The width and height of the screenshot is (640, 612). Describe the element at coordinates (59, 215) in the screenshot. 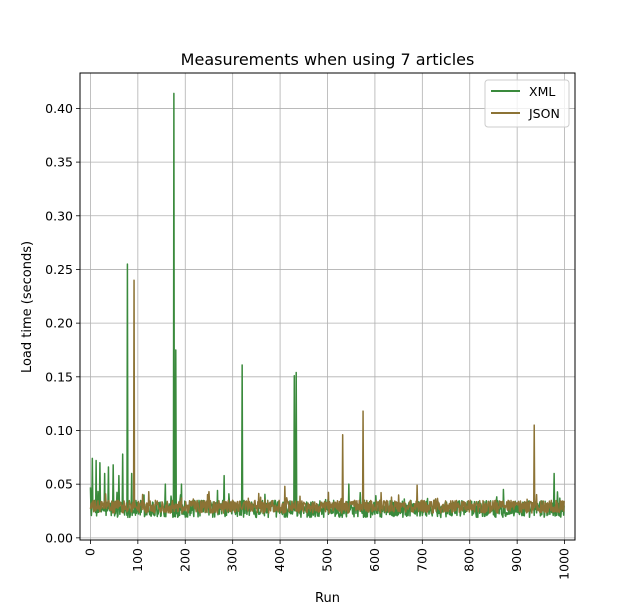

I see `y-tick-label: 0.30` at that location.